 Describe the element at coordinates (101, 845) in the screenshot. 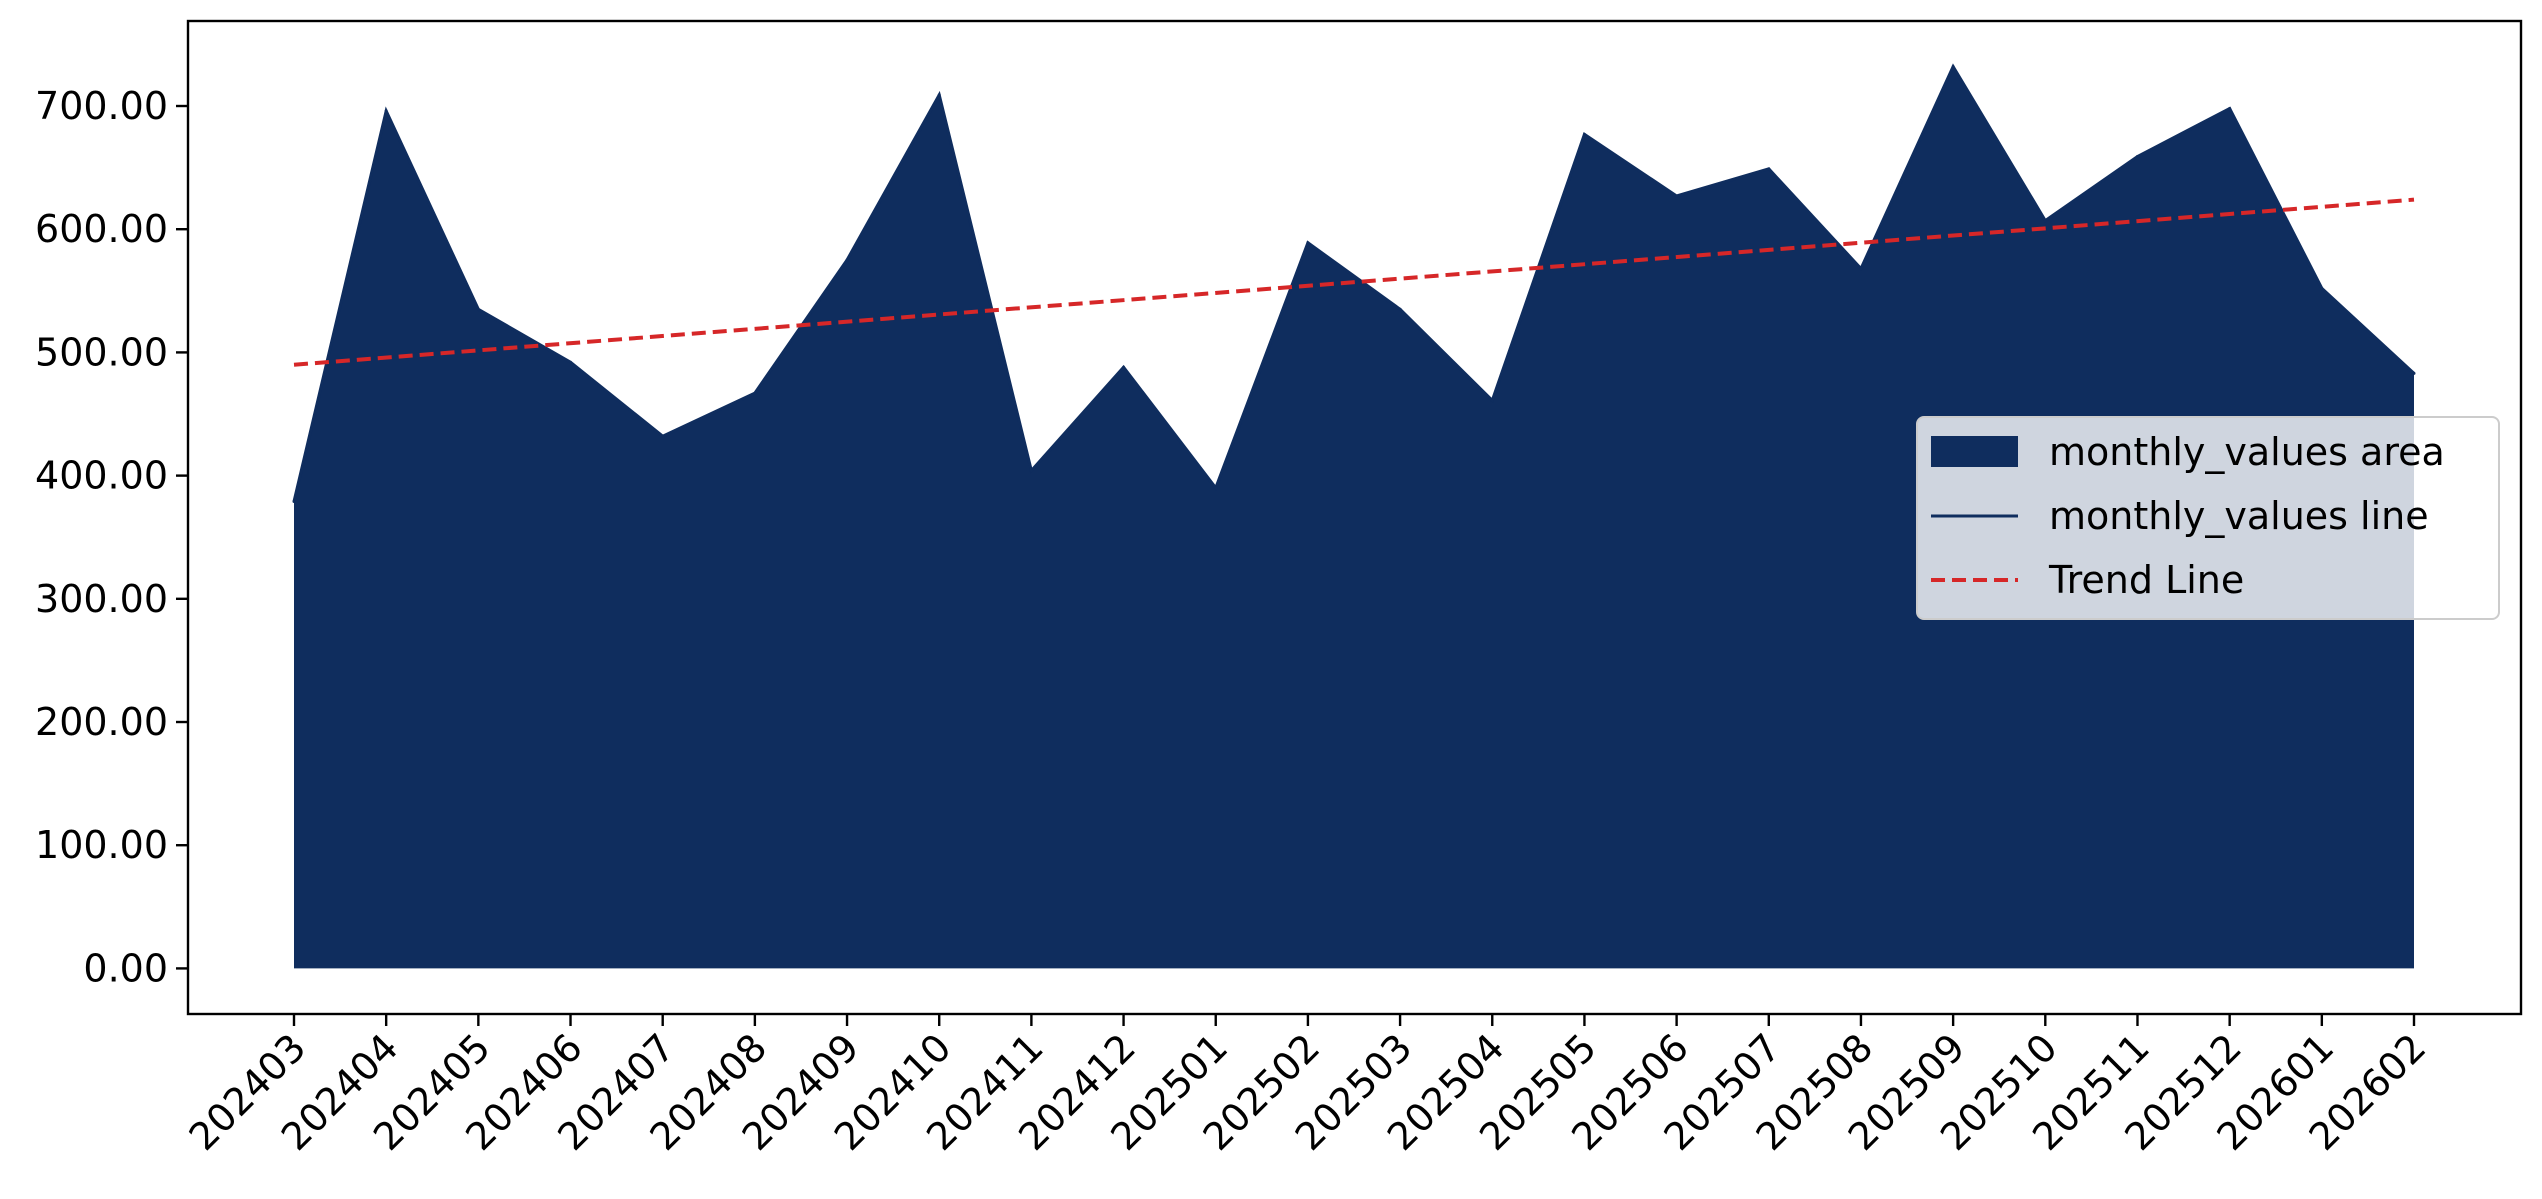

I see `y-tick-label: 100.00` at that location.